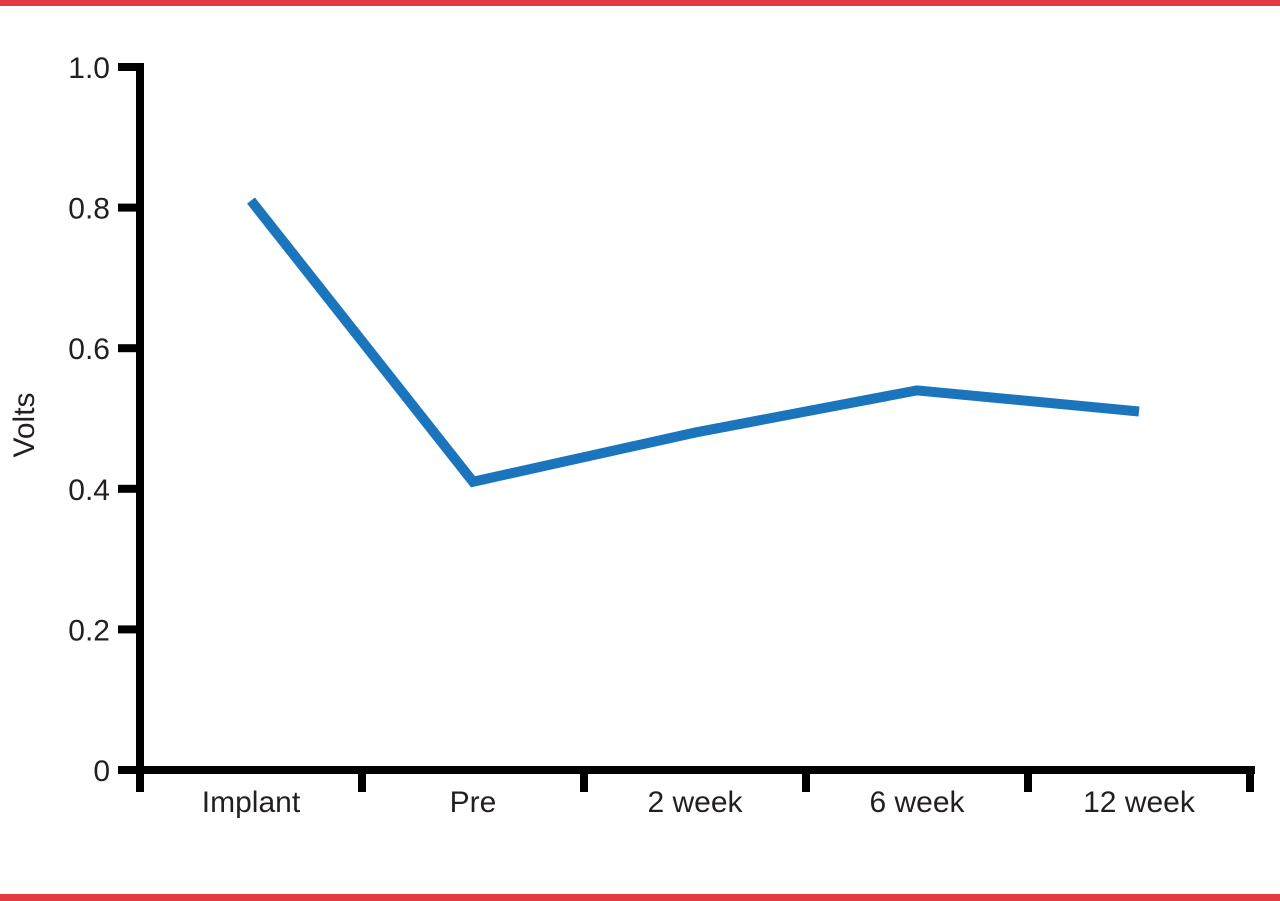 The height and width of the screenshot is (901, 1280). Describe the element at coordinates (104, 420) in the screenshot. I see `y-axis-ticks: 0 0.2 0.4 0.6 0.8 1.0` at that location.